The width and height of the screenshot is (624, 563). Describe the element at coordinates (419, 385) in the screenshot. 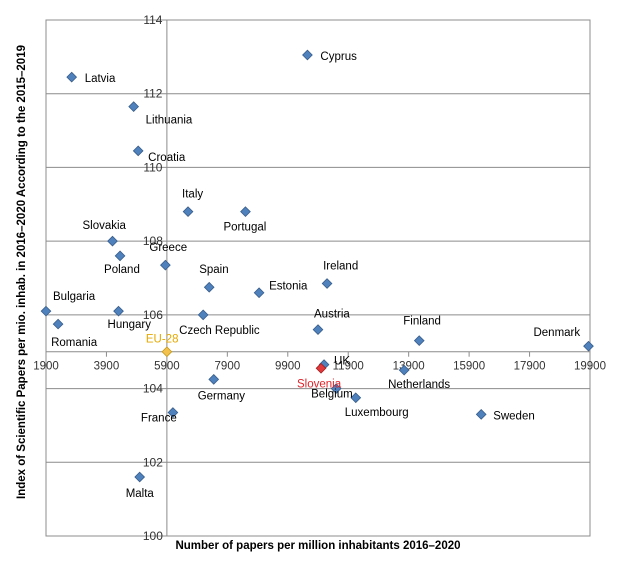

I see `label-netherlands: Netherlands` at that location.